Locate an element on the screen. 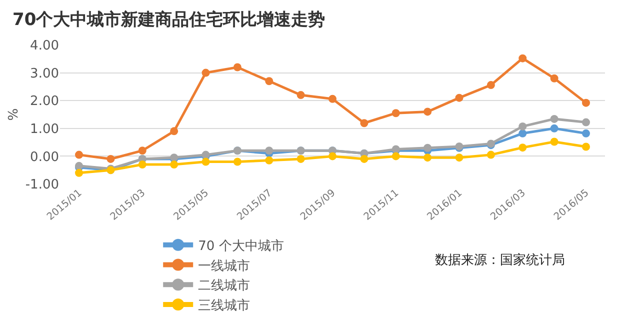 This screenshot has height=332, width=625. legend-label: 70 个大中城市 is located at coordinates (241, 246).